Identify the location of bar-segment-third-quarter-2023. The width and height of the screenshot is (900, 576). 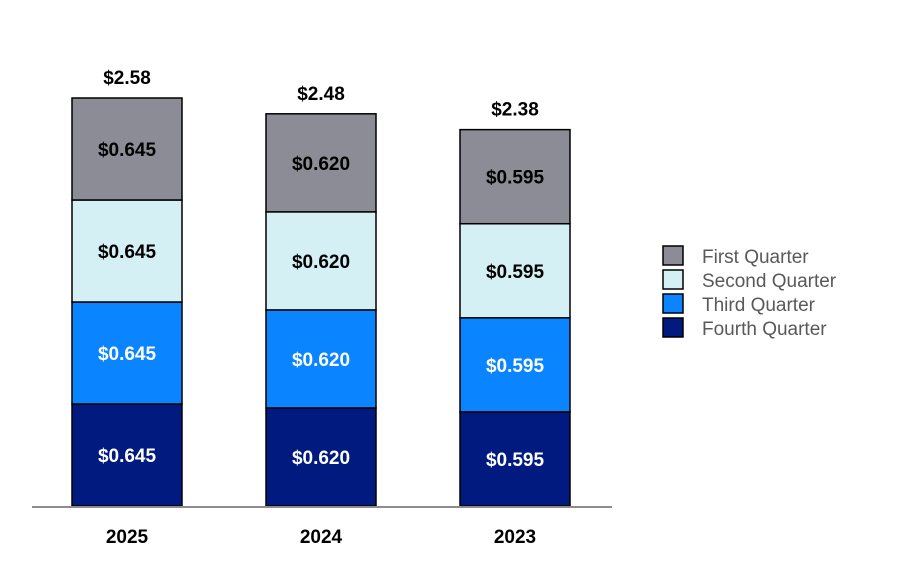
(515, 365).